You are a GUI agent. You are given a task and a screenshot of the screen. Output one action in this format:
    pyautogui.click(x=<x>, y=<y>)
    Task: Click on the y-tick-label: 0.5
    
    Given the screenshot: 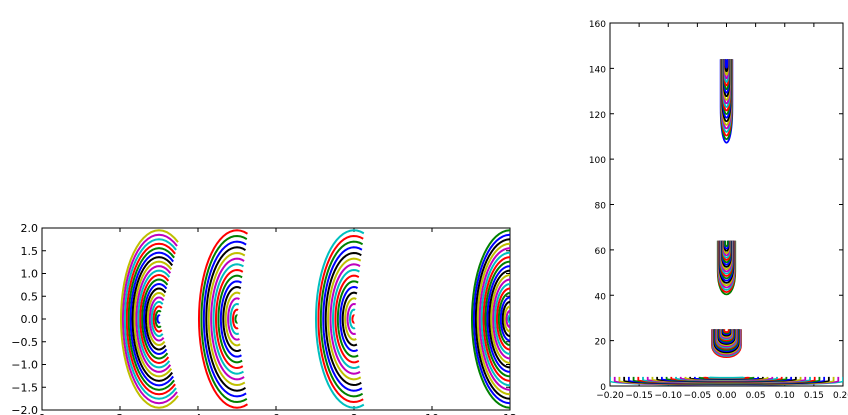 What is the action you would take?
    pyautogui.click(x=30, y=296)
    